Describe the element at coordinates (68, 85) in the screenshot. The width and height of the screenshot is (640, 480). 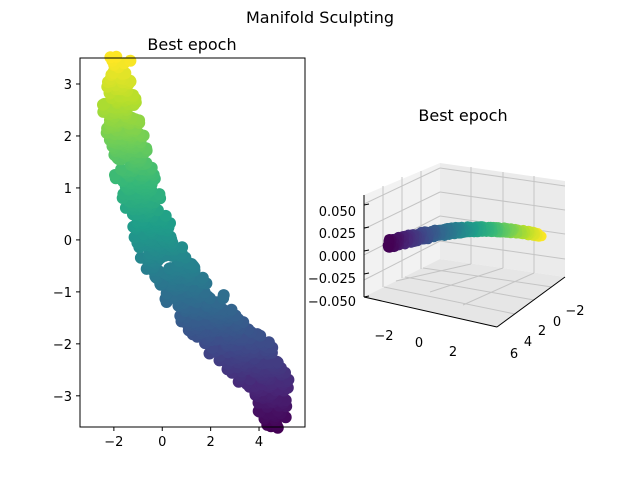
I see `y-tick-label: 3` at that location.